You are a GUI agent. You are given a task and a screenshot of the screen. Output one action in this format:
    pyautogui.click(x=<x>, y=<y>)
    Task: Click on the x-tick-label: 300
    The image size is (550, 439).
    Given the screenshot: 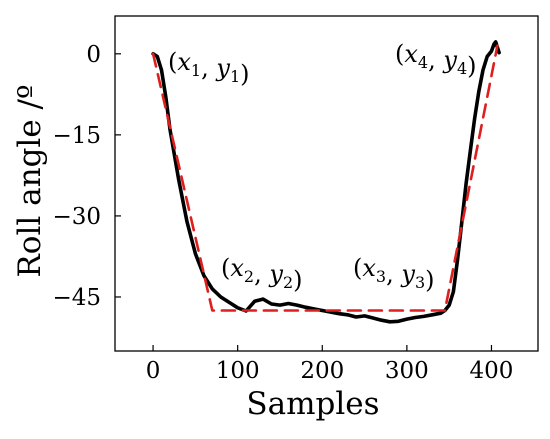 What is the action you would take?
    pyautogui.click(x=407, y=371)
    